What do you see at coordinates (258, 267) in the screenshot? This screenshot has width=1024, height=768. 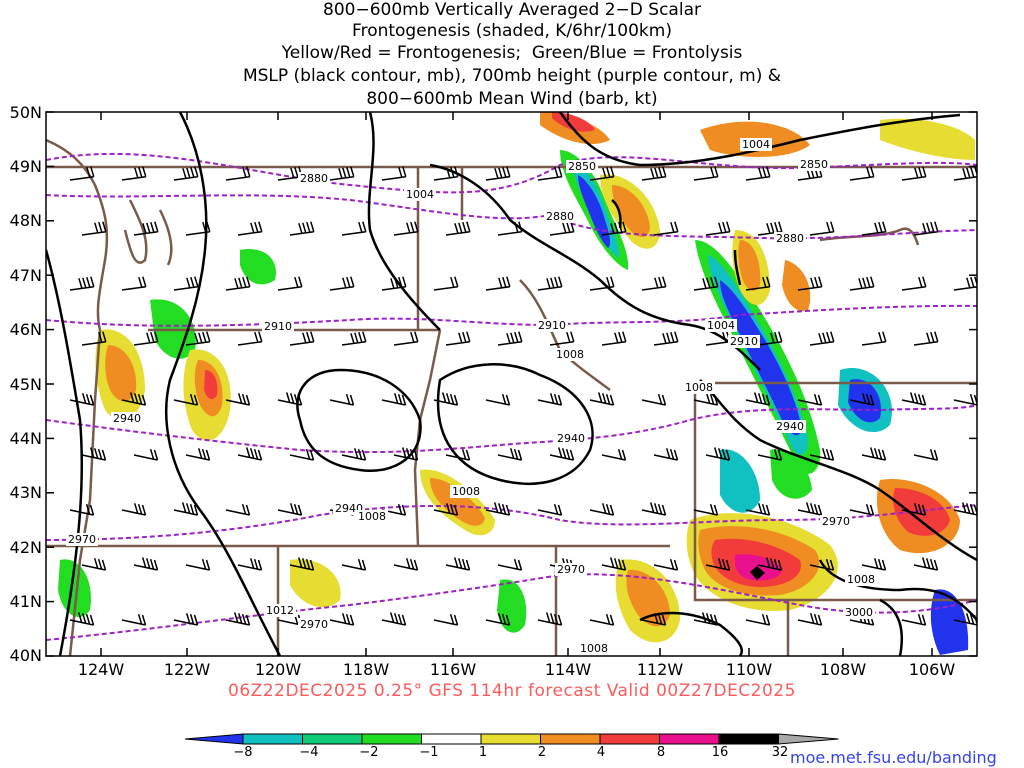 I see `frontolysis-idaho-green` at bounding box center [258, 267].